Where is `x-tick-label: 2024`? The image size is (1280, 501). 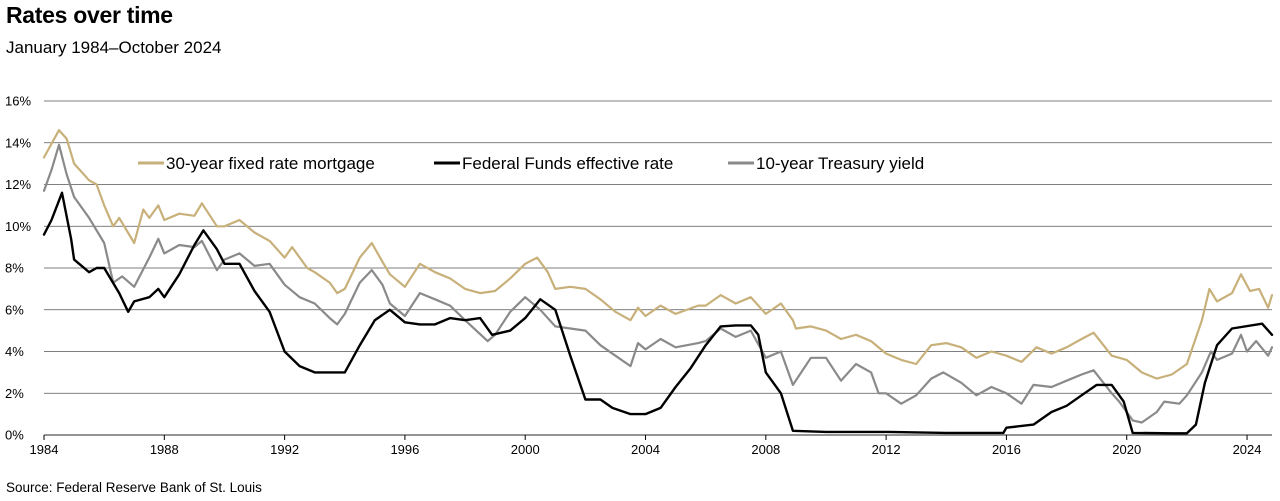 x-tick-label: 2024 is located at coordinates (1247, 449).